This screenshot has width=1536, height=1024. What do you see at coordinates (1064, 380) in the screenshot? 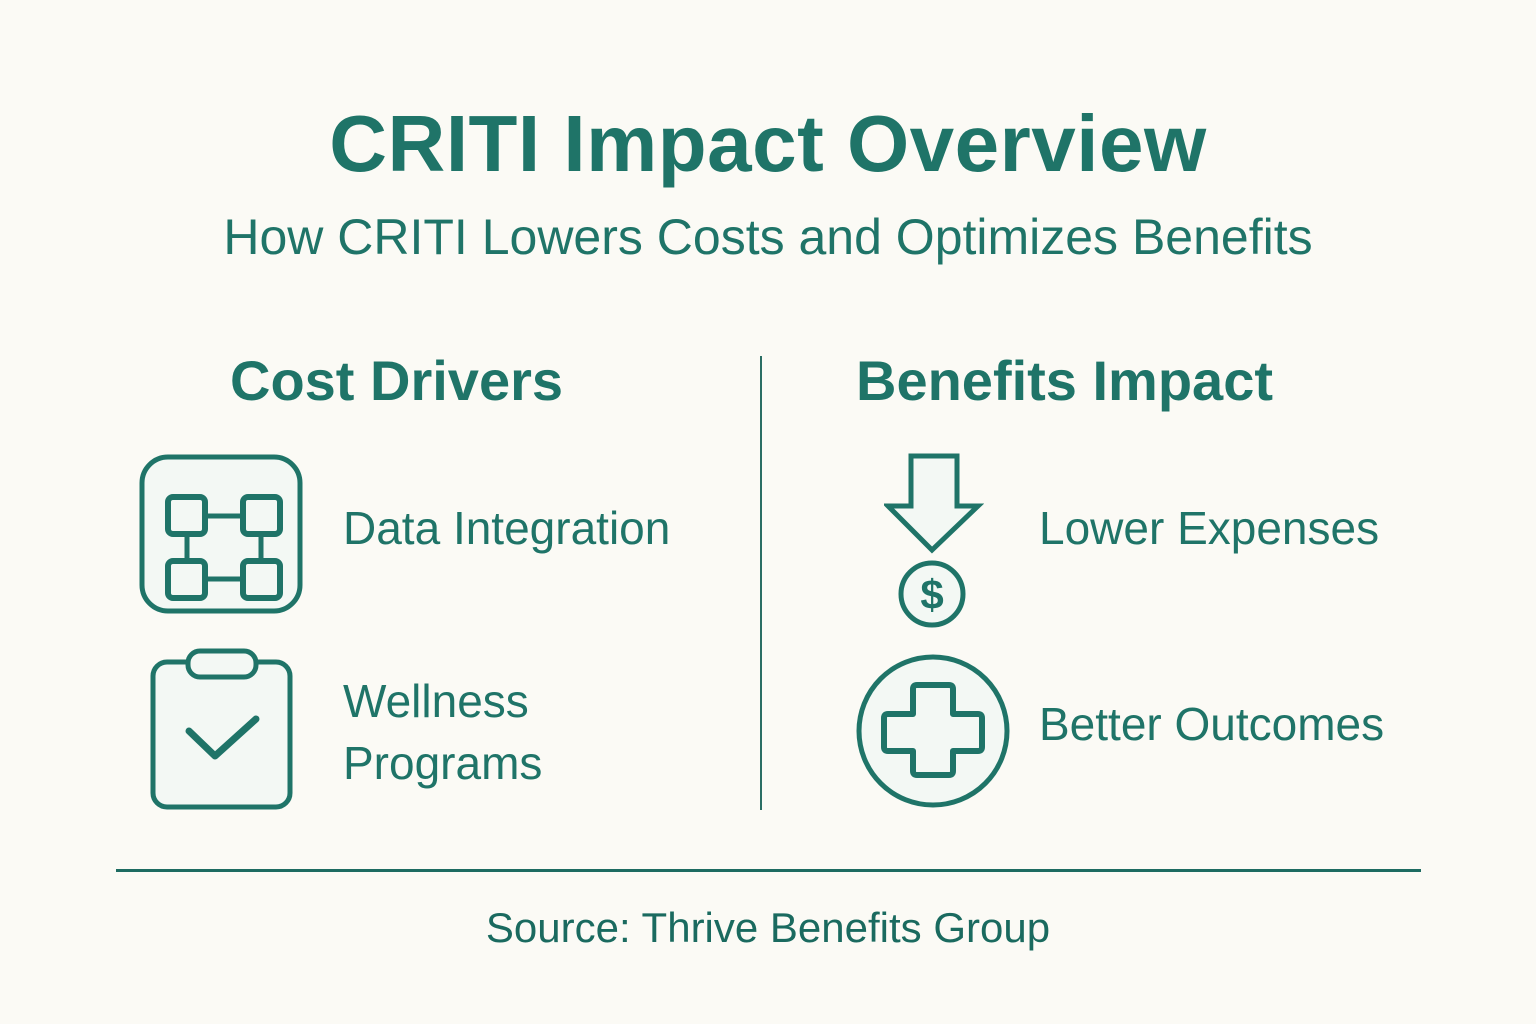
I see `benefits-impact-heading: Benefits Impact` at bounding box center [1064, 380].